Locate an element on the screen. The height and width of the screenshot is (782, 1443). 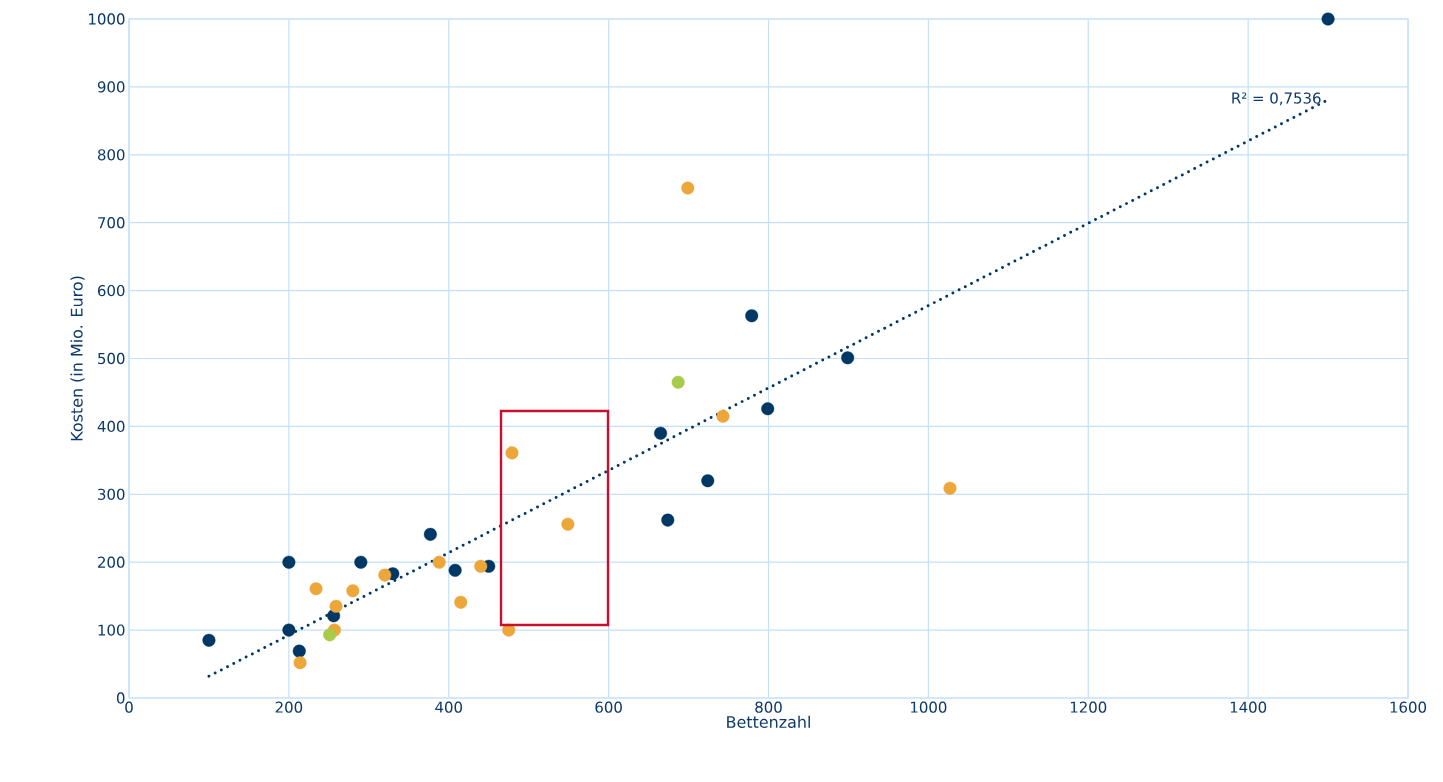
x-tick-label: 200 is located at coordinates (289, 707).